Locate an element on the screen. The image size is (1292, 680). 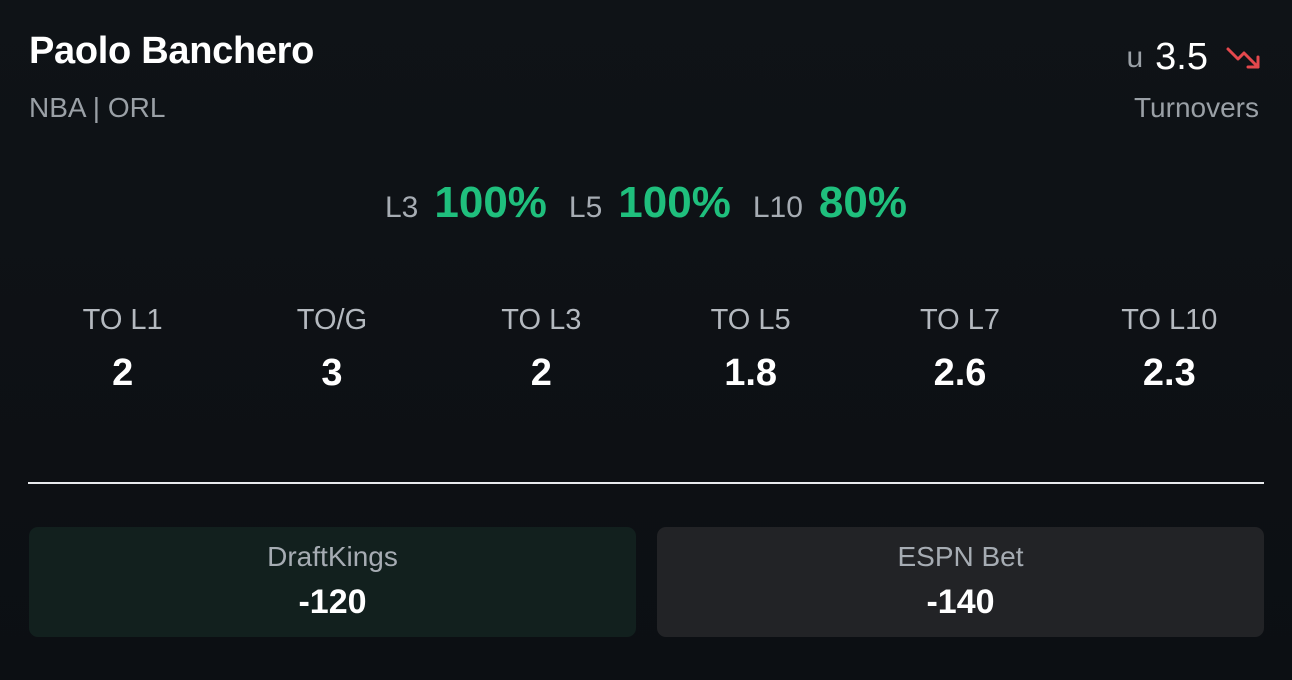
book-odds: -120 is located at coordinates (332, 602).